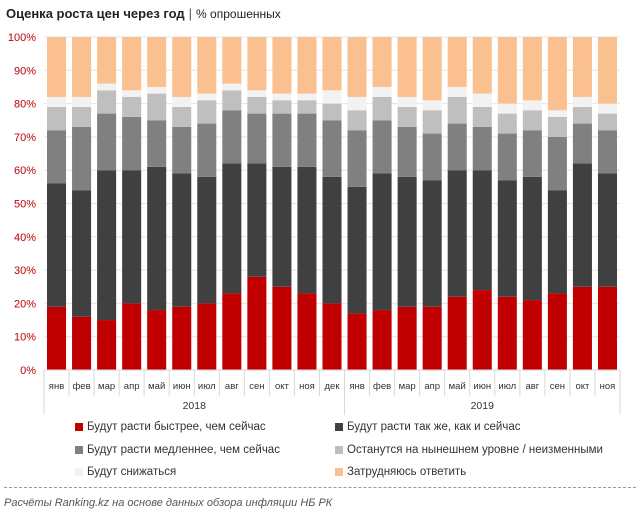 This screenshot has width=642, height=520. I want to click on x-tick-label: май, so click(457, 386).